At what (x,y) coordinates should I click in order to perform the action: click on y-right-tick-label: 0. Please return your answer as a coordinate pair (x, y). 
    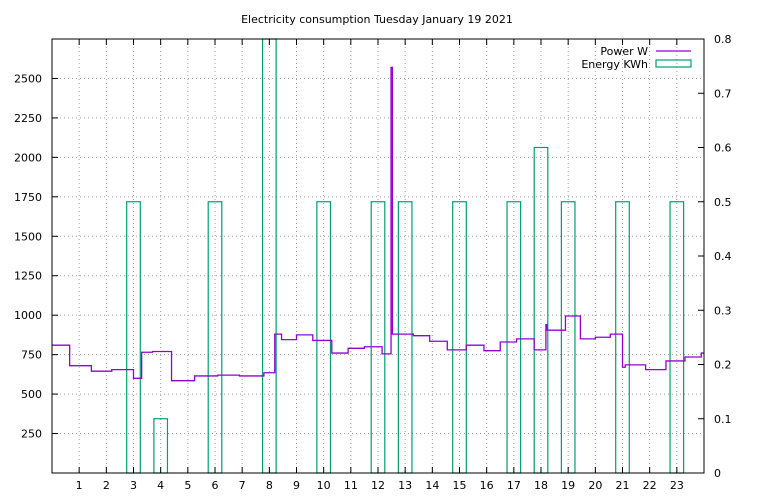
    Looking at the image, I should click on (717, 473).